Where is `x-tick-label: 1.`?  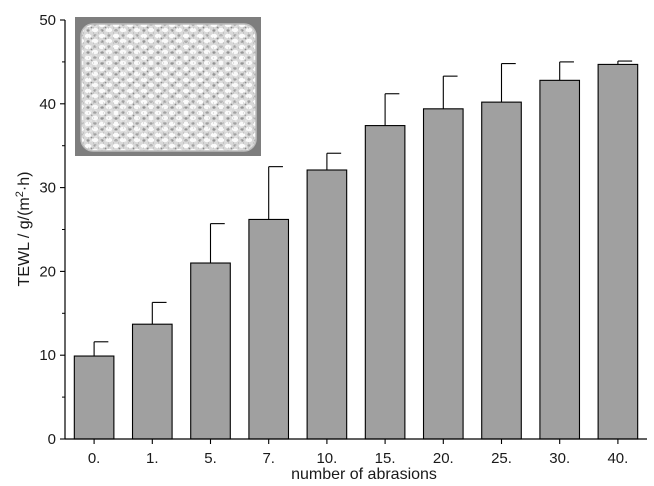
x-tick-label: 1. is located at coordinates (152, 458).